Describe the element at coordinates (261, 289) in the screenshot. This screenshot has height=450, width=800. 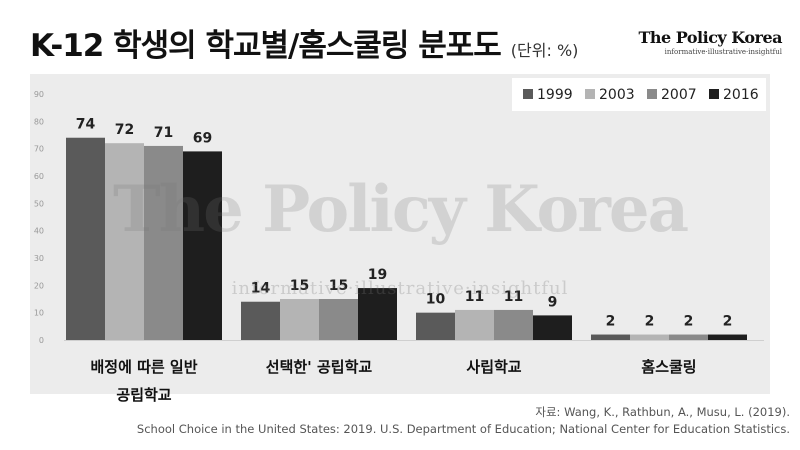
I see `data-label: 14` at that location.